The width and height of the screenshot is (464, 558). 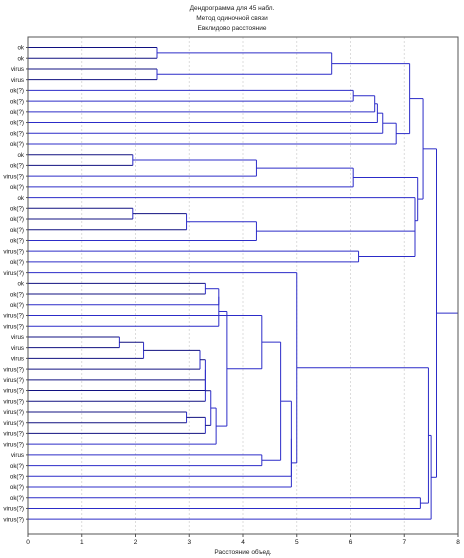 I want to click on chart-title-line-3: Евклидово расстояние, so click(x=232, y=28).